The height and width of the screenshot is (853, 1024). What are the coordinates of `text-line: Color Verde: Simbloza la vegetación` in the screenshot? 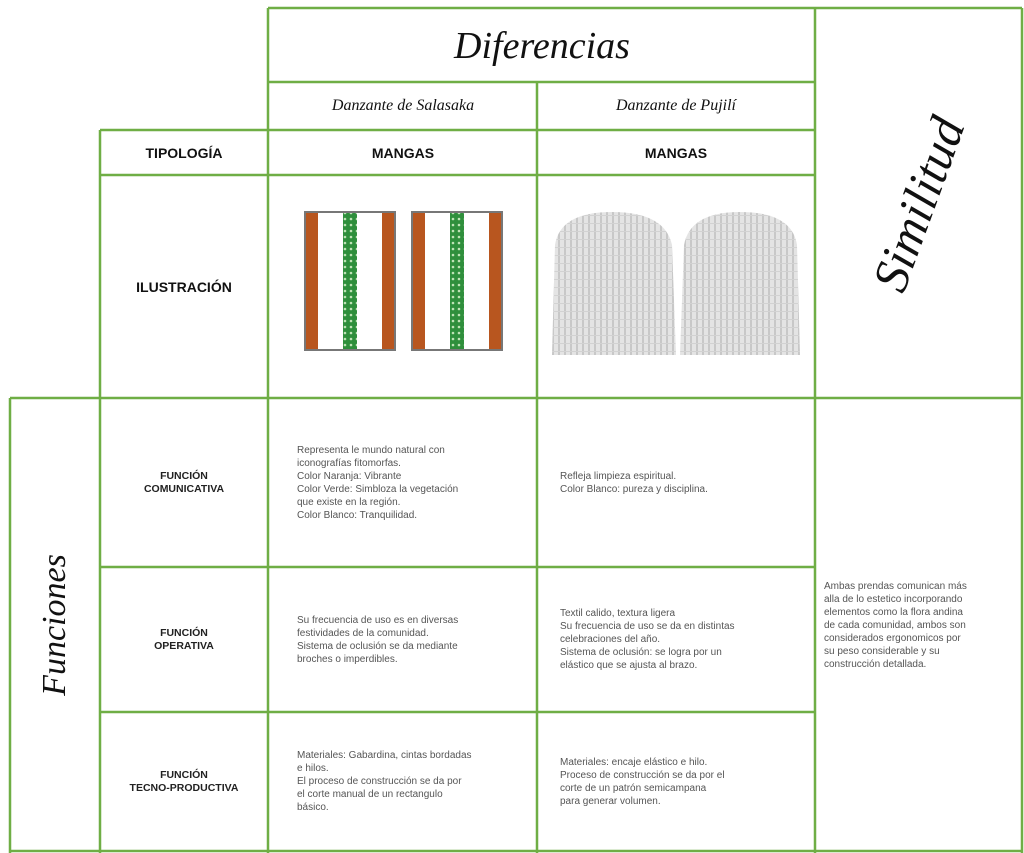 It's located at (378, 489).